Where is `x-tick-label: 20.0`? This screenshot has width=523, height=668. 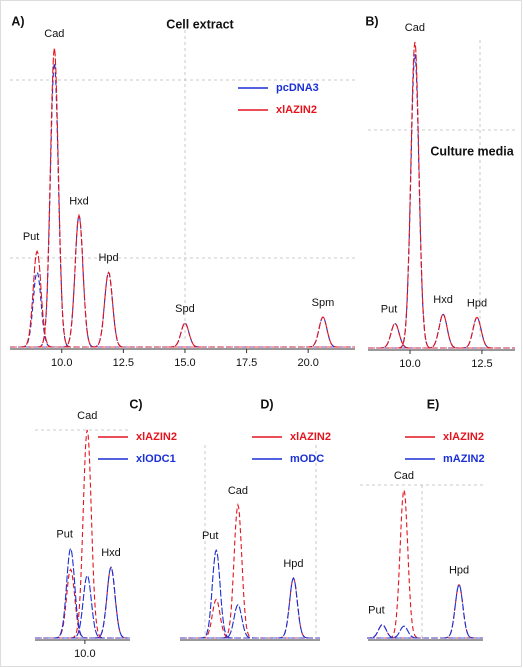 x-tick-label: 20.0 is located at coordinates (307, 363).